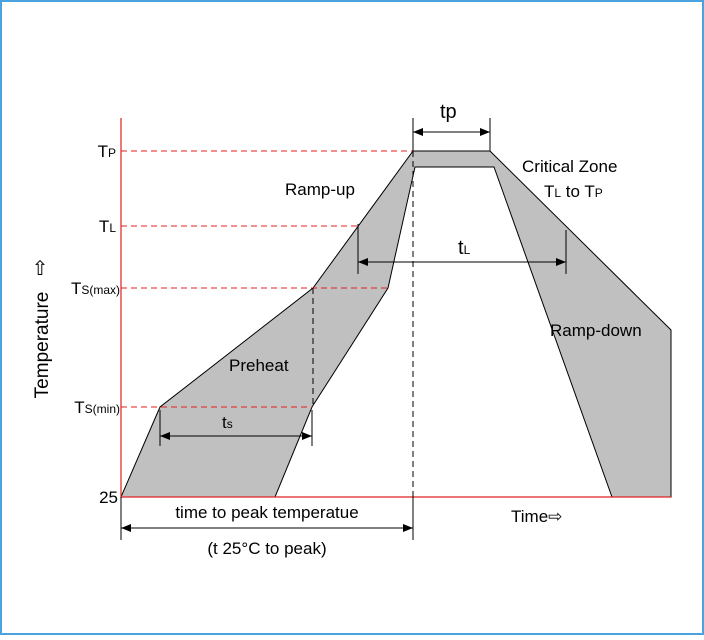  Describe the element at coordinates (227, 422) in the screenshot. I see `interval-label: ts` at that location.